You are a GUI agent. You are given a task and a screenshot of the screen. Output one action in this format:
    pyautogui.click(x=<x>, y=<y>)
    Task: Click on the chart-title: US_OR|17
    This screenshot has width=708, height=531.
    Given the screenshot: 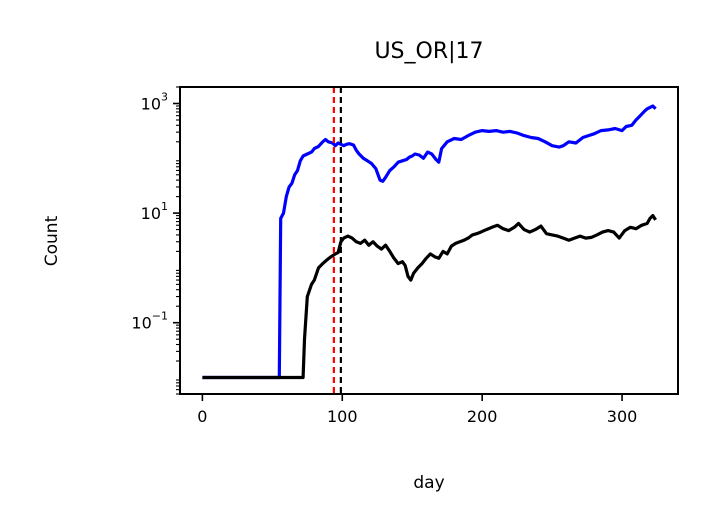 What is the action you would take?
    pyautogui.click(x=428, y=51)
    